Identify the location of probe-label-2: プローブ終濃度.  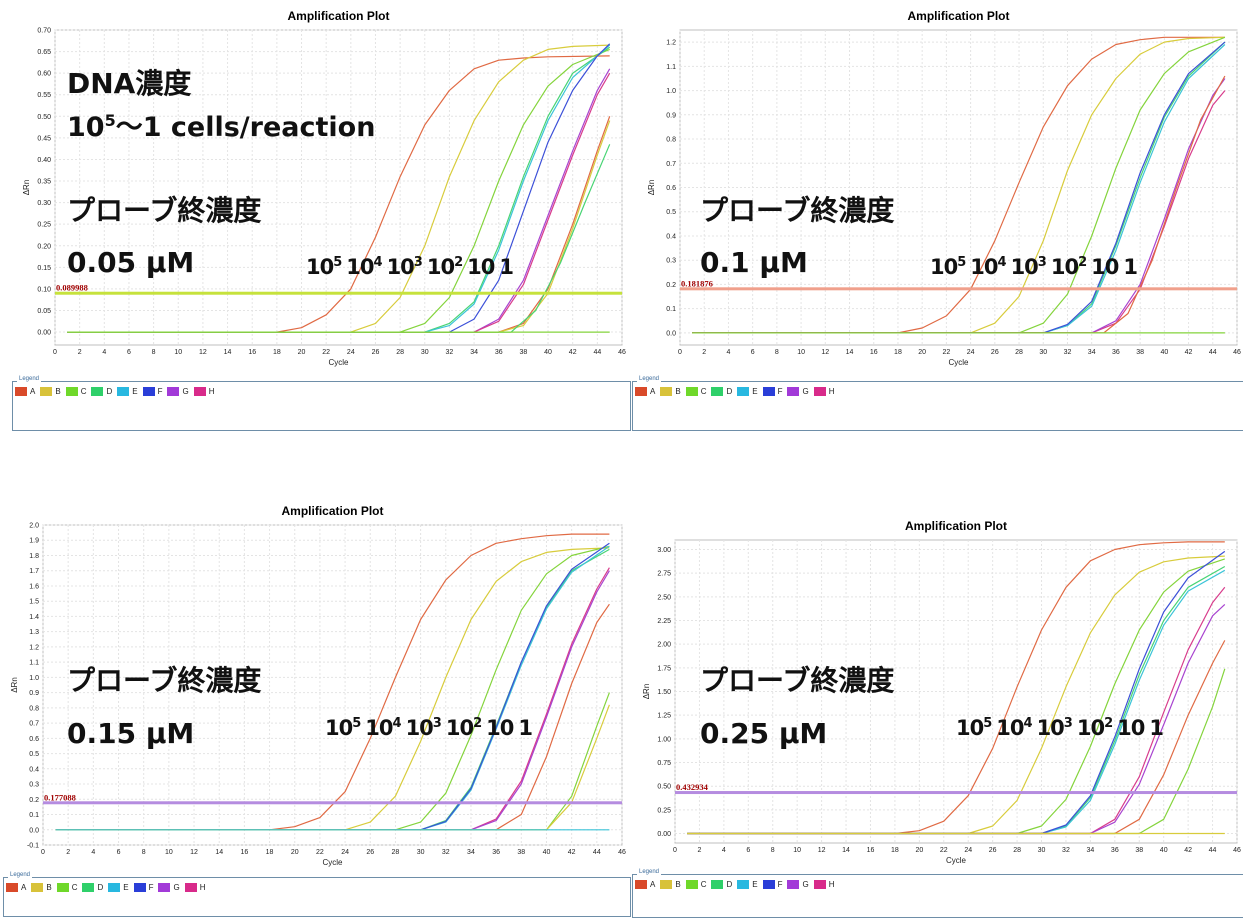
(797, 210).